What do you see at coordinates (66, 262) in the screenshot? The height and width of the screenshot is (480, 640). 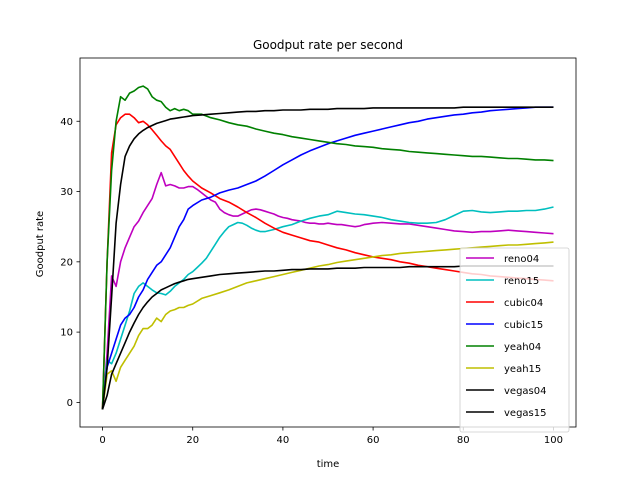 I see `y-tick-label: 20` at bounding box center [66, 262].